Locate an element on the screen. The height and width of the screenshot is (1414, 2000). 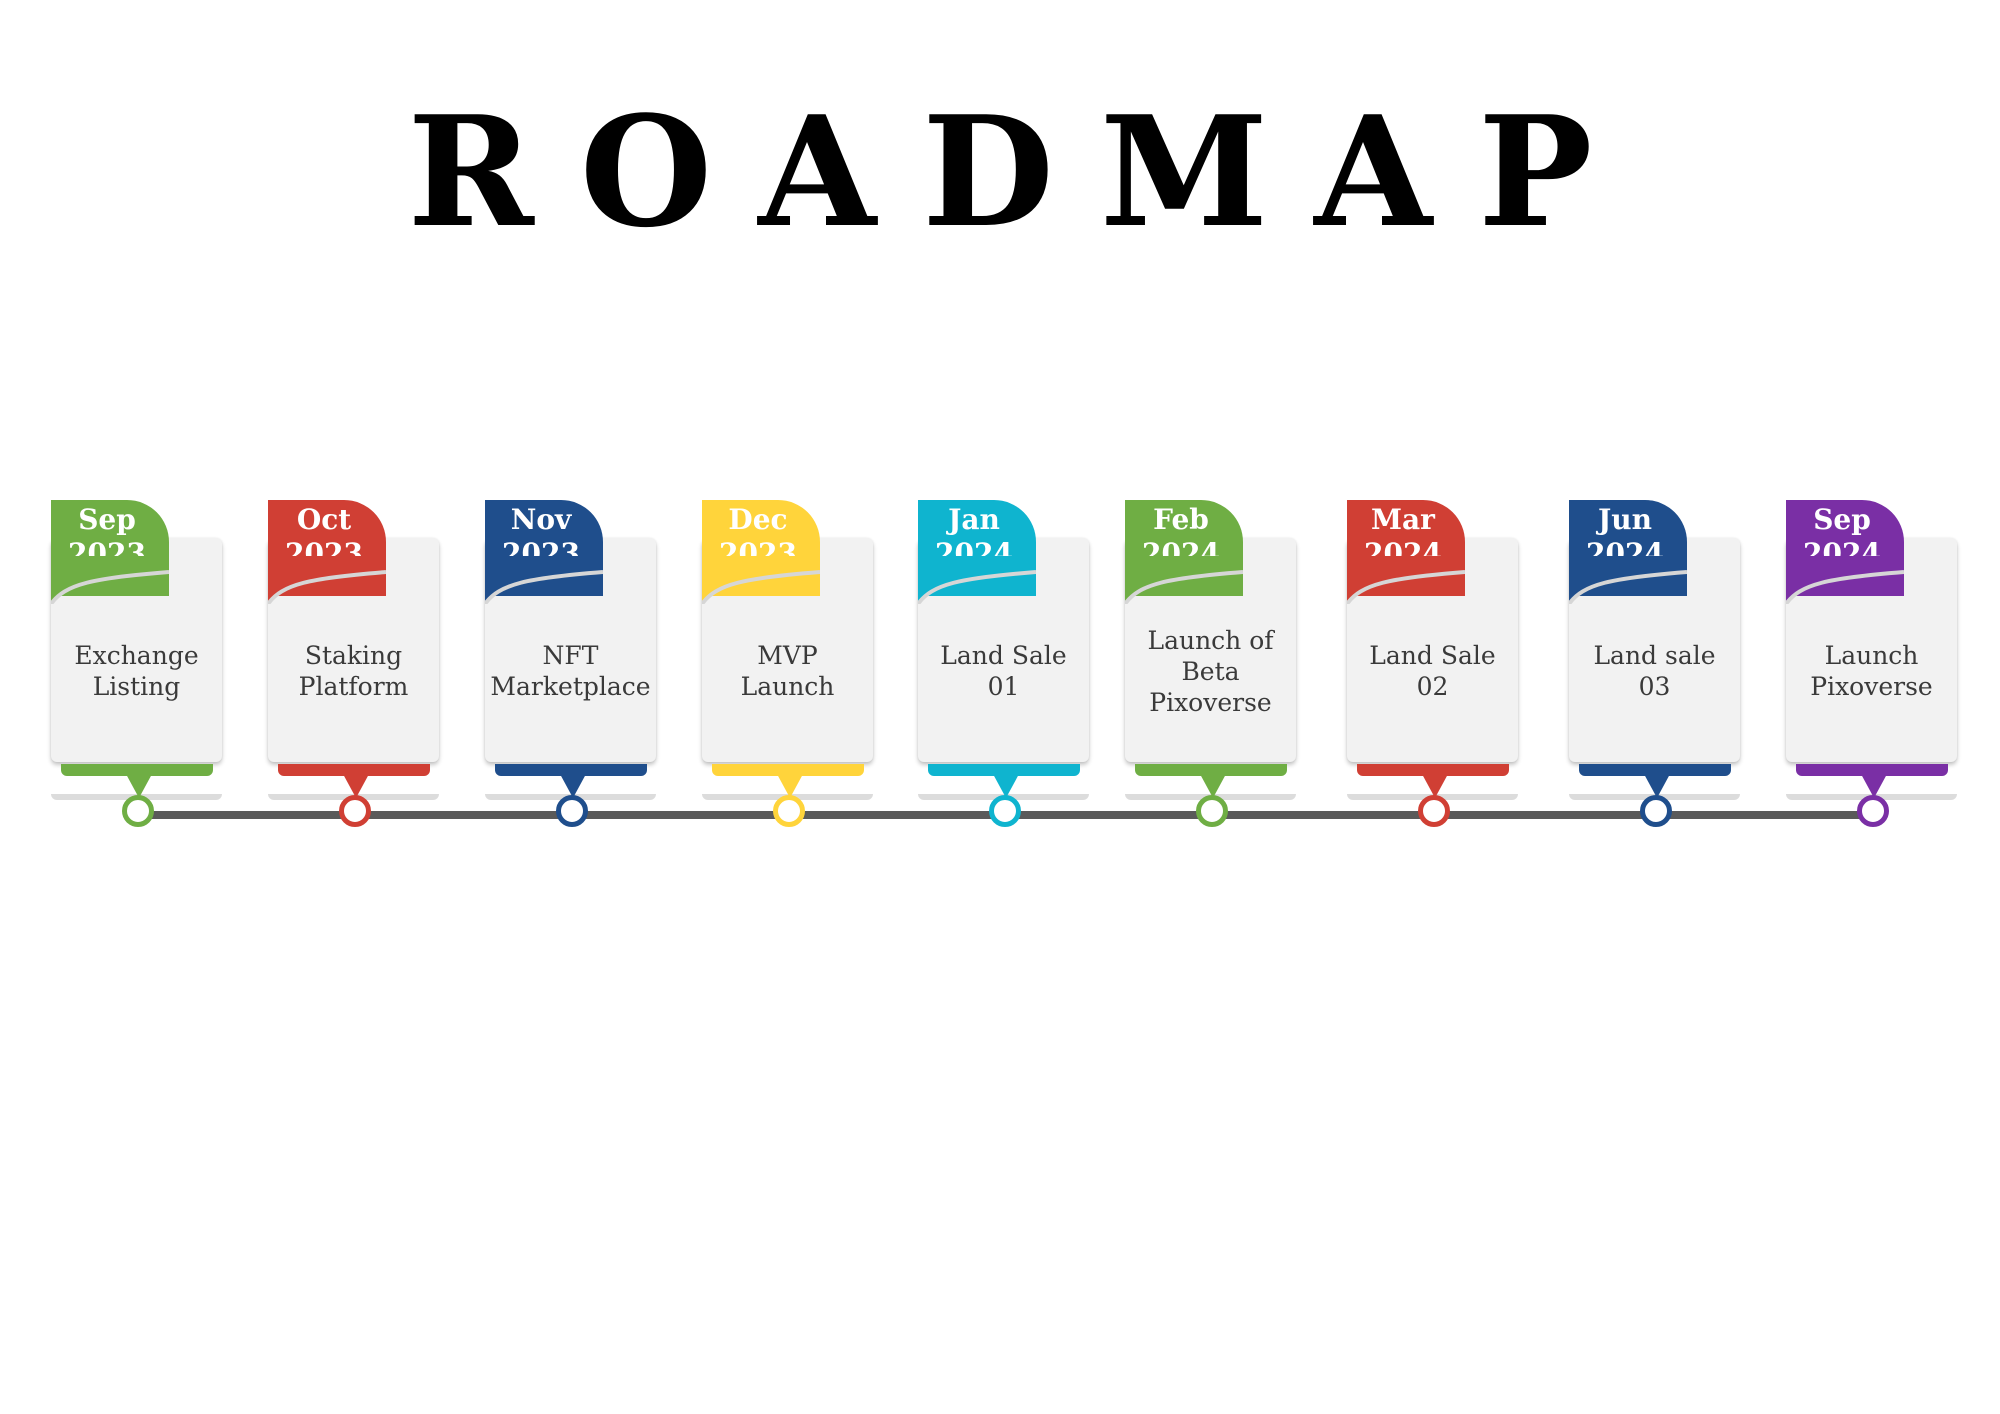
milestone-label: Land Sale 01 is located at coordinates (1003, 671).